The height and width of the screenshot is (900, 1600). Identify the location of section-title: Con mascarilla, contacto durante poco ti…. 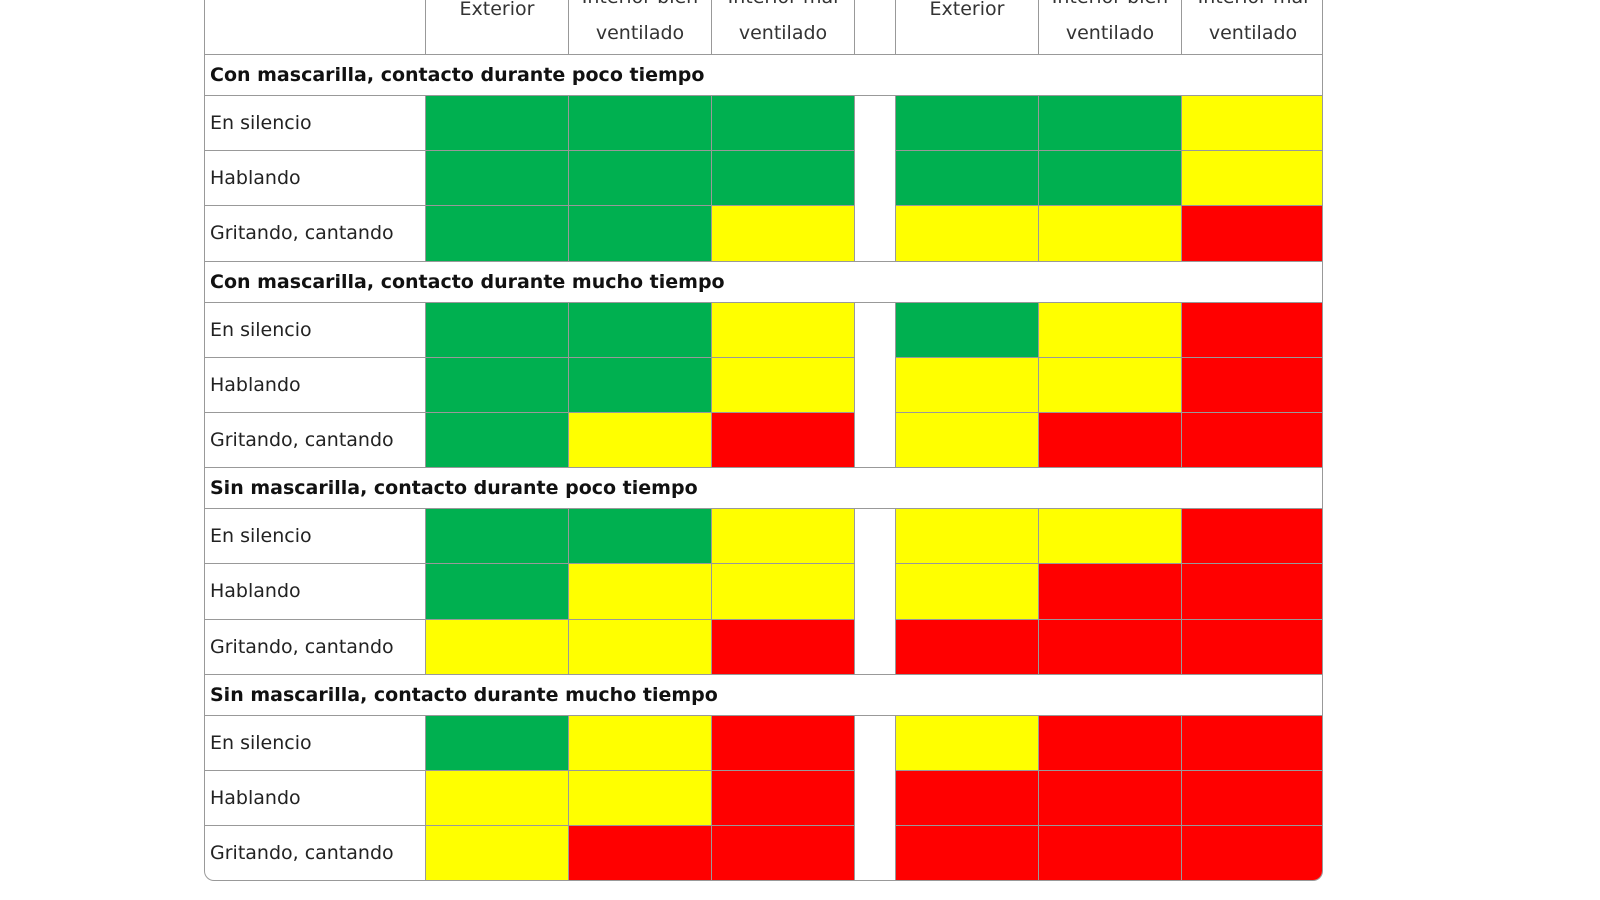
(763, 75).